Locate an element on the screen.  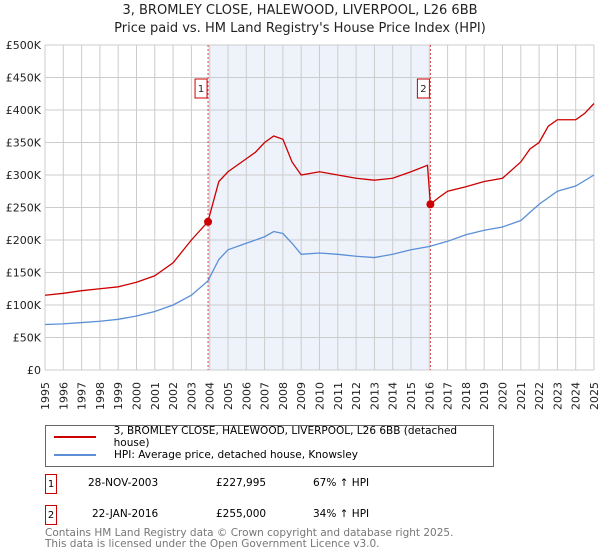
y-tick-label: £350K is located at coordinates (24, 143).